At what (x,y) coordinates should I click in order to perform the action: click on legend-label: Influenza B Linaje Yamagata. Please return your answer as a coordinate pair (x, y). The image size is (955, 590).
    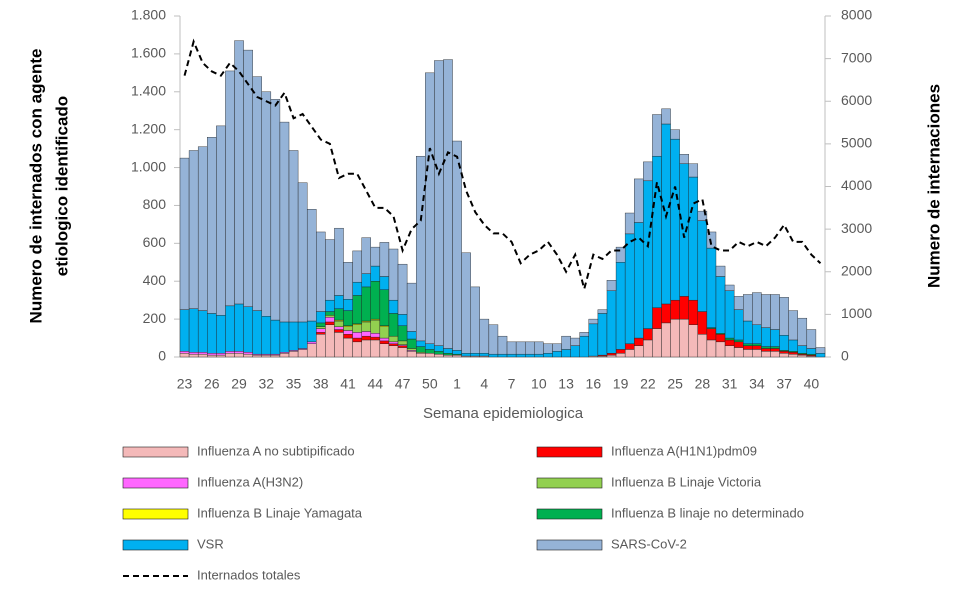
    Looking at the image, I should click on (280, 512).